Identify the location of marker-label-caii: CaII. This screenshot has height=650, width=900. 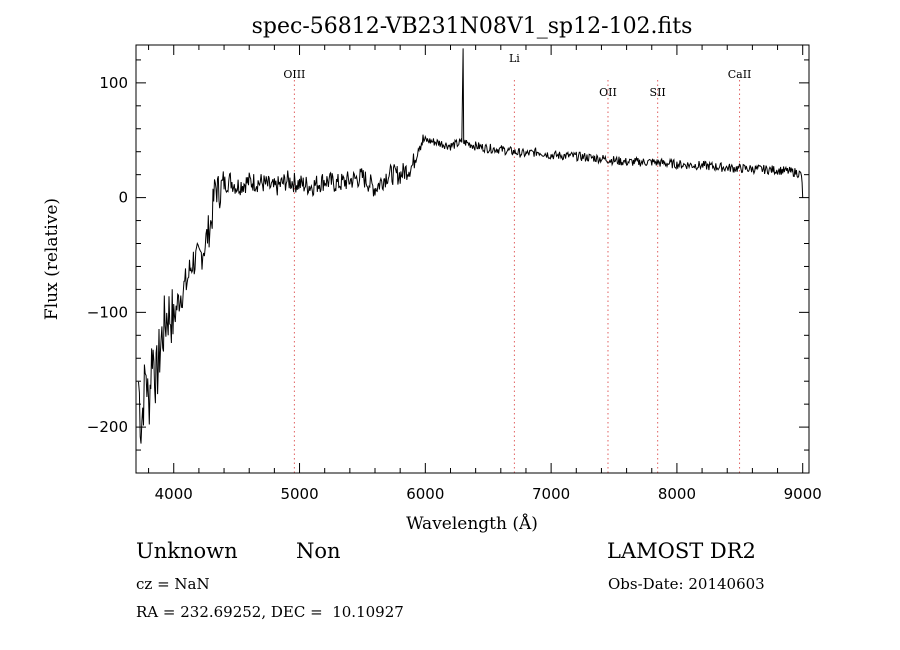
(740, 74).